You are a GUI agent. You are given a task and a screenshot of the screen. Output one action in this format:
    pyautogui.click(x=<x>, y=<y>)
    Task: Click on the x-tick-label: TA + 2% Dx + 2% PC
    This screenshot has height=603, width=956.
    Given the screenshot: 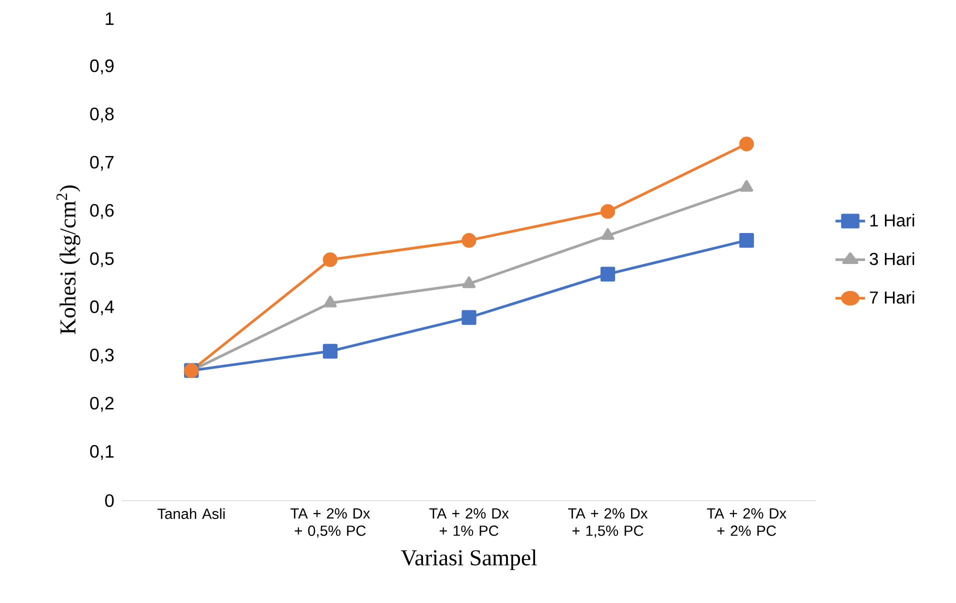 What is the action you would take?
    pyautogui.click(x=746, y=522)
    